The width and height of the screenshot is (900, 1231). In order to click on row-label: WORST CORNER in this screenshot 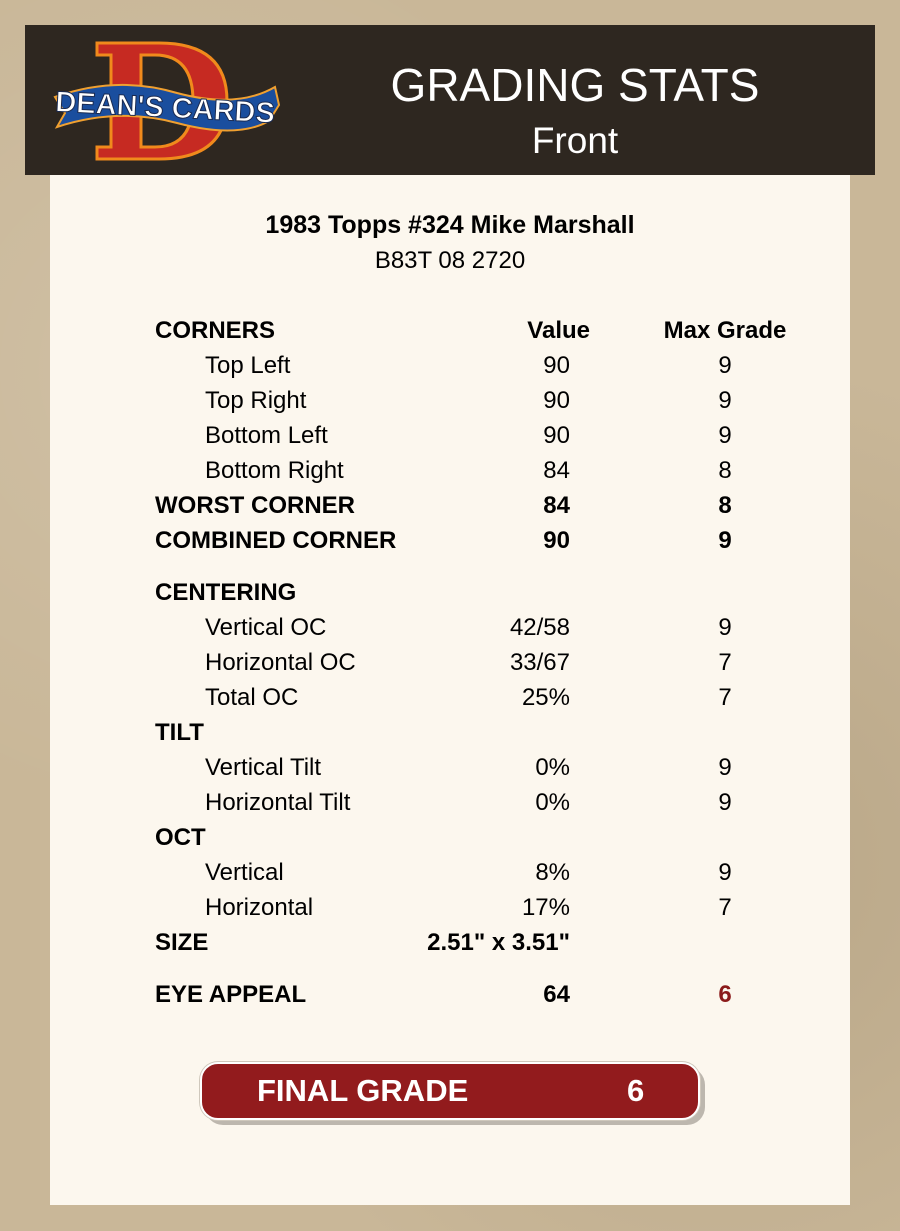, I will do `click(255, 505)`.